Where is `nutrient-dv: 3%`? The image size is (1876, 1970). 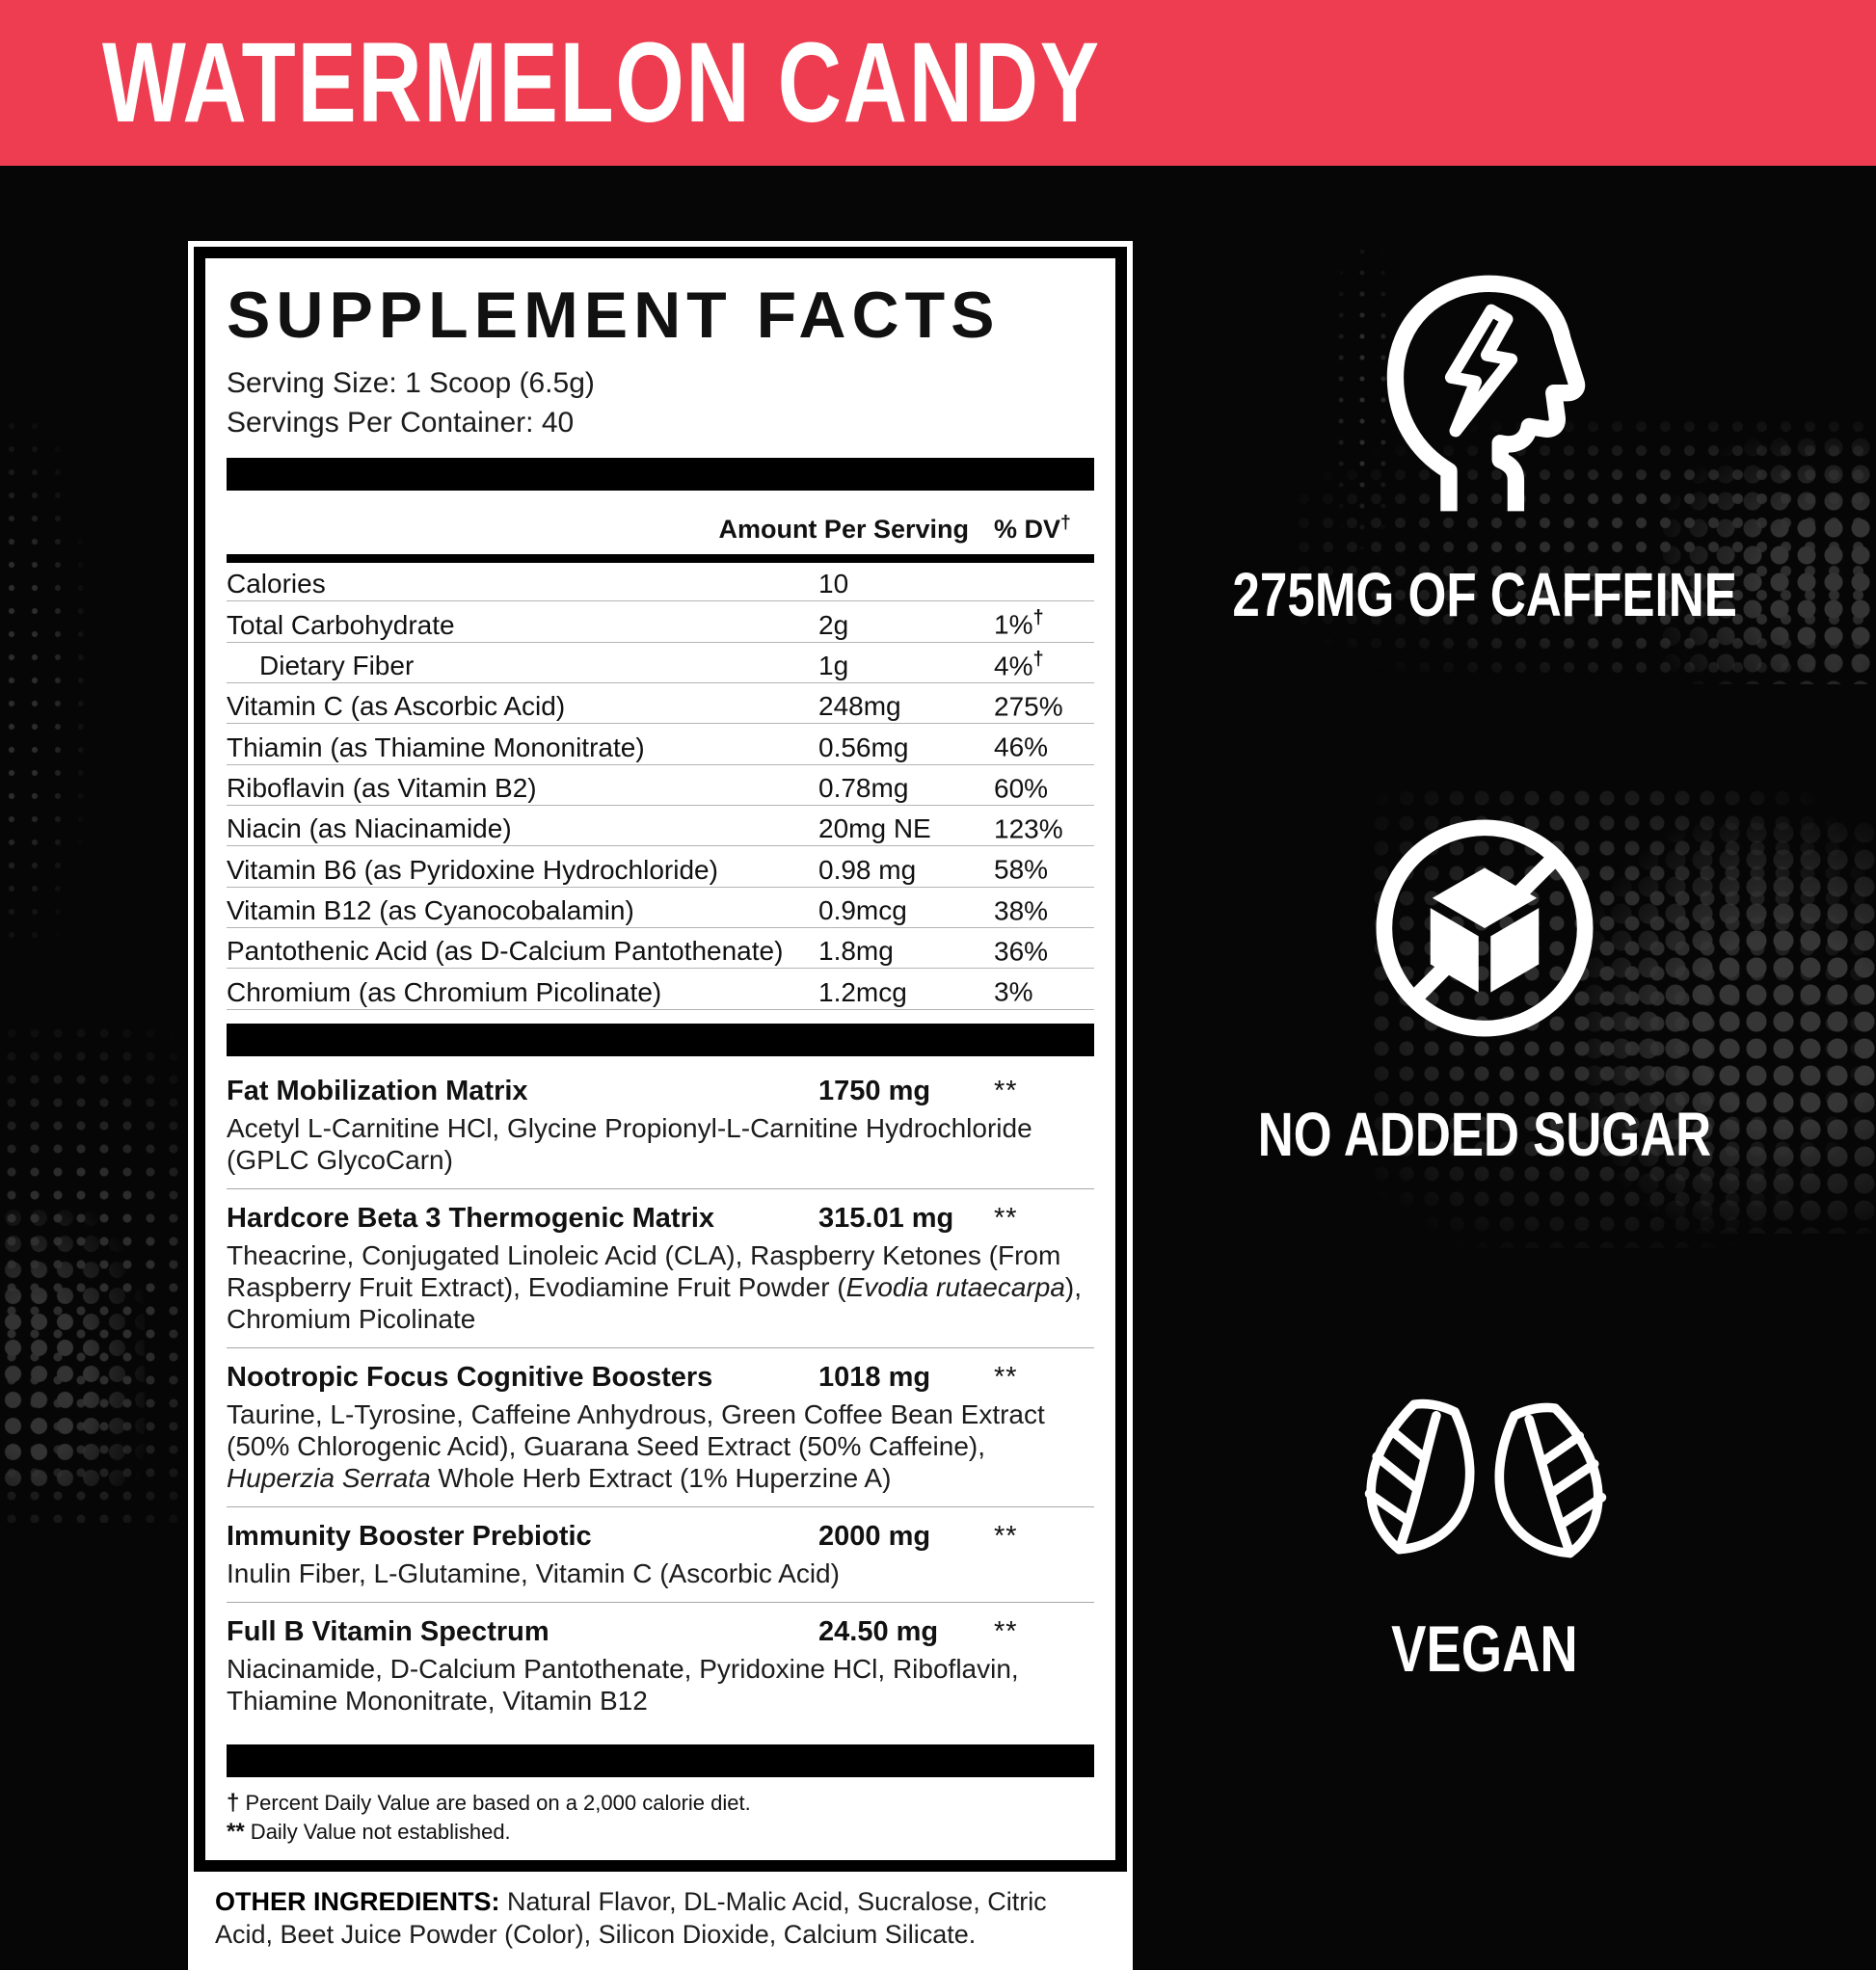
nutrient-dv: 3% is located at coordinates (1014, 991).